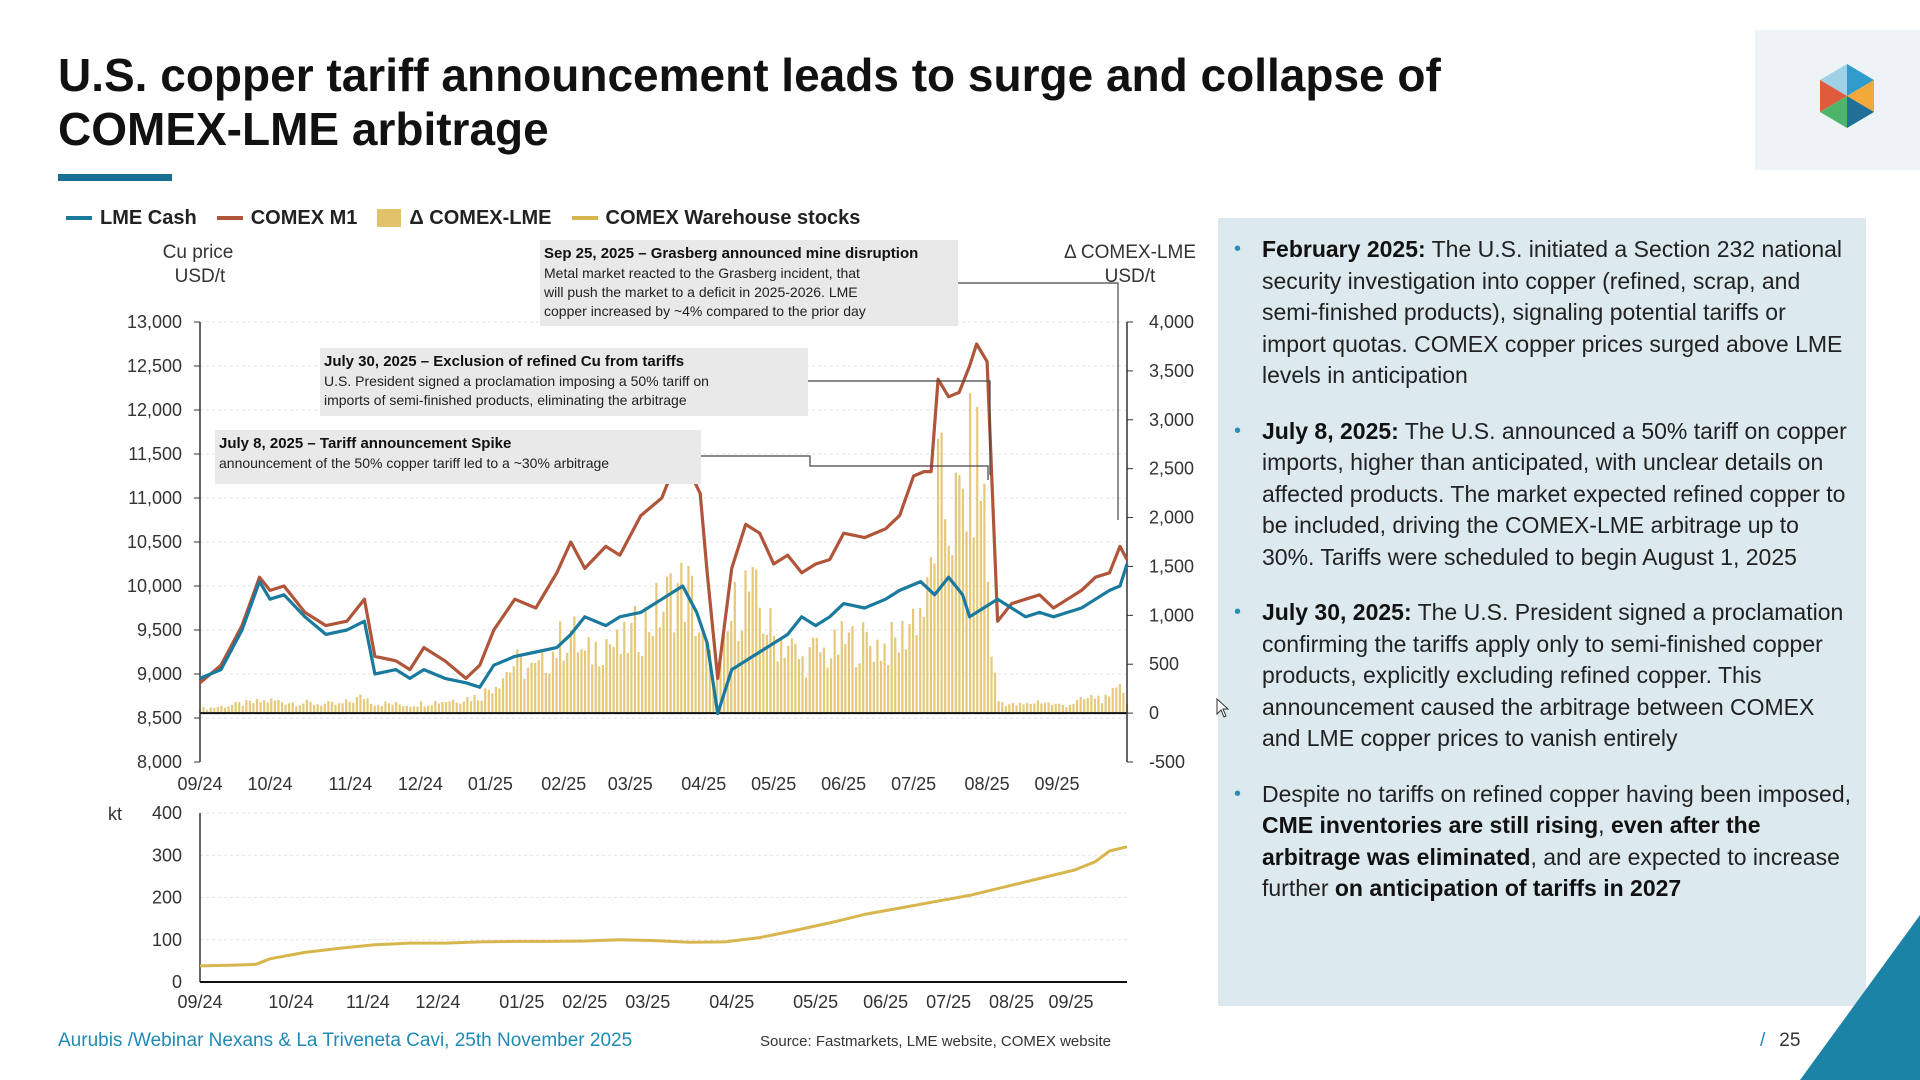 The height and width of the screenshot is (1080, 1920). What do you see at coordinates (785, 253) in the screenshot?
I see `annotation-headline: Grasberg announced mine disruption` at bounding box center [785, 253].